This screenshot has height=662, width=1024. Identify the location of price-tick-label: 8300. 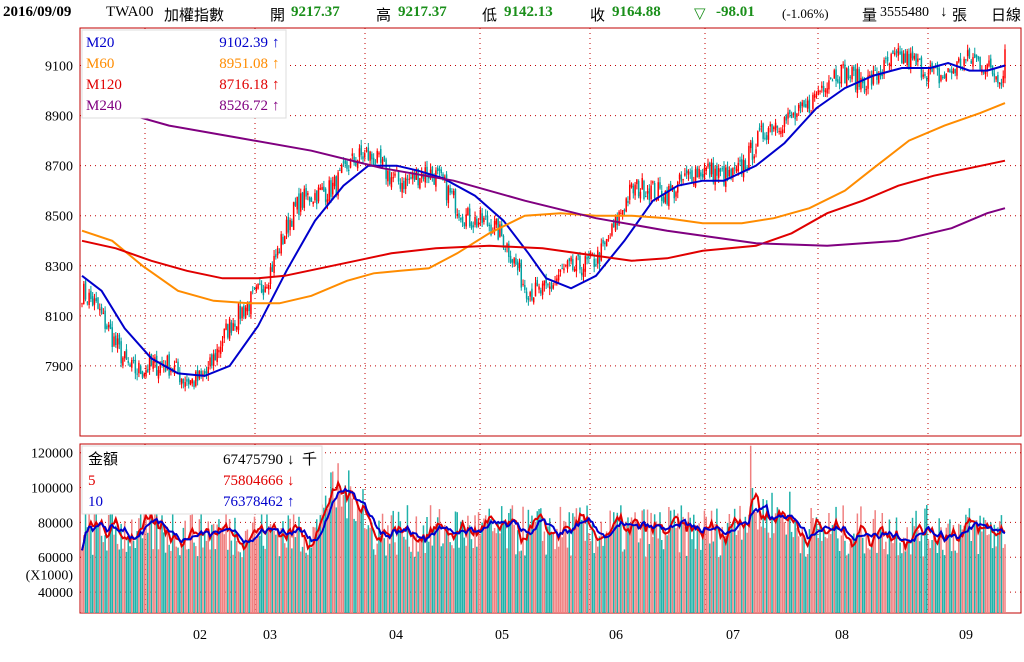
(59, 267).